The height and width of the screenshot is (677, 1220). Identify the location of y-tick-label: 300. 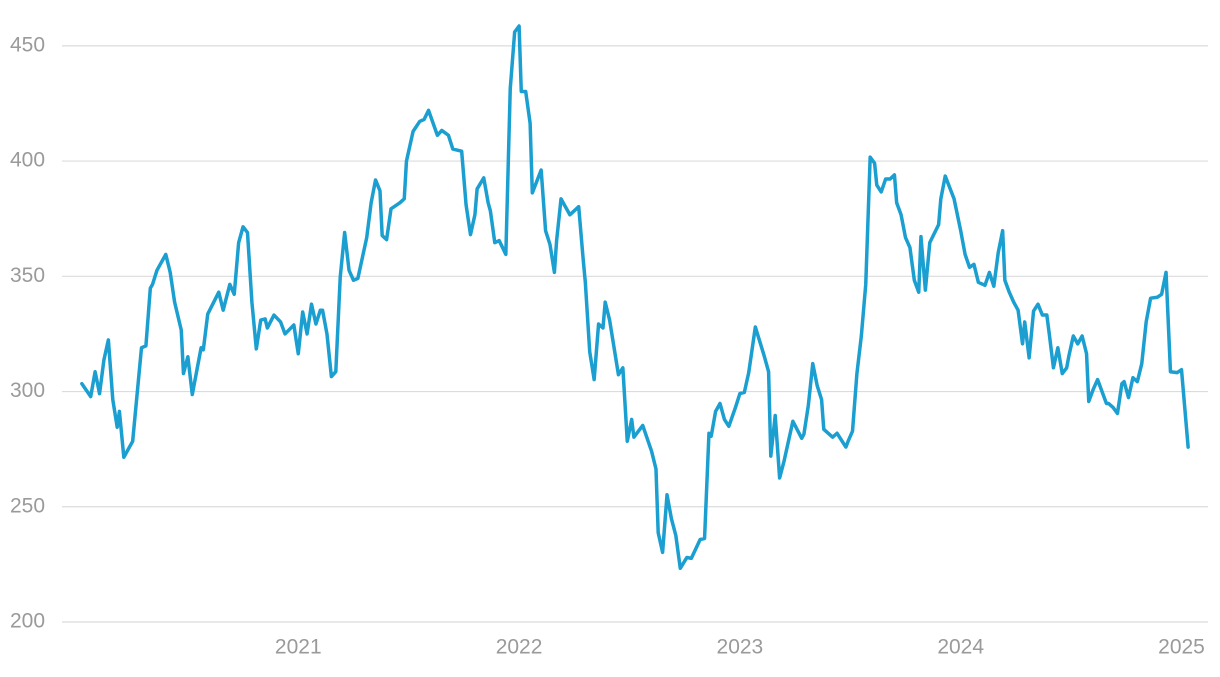
(27, 390).